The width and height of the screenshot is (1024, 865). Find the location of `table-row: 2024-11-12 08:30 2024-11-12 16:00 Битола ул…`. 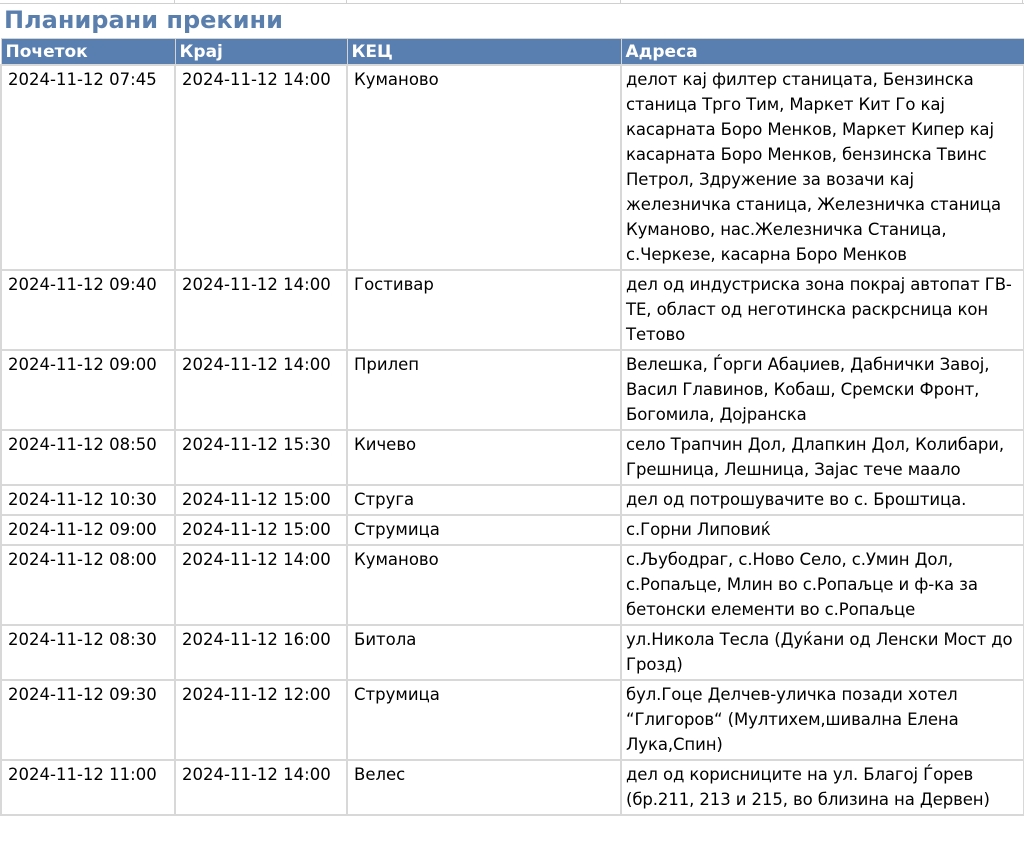

table-row: 2024-11-12 08:30 2024-11-12 16:00 Битола ул… is located at coordinates (512, 652).